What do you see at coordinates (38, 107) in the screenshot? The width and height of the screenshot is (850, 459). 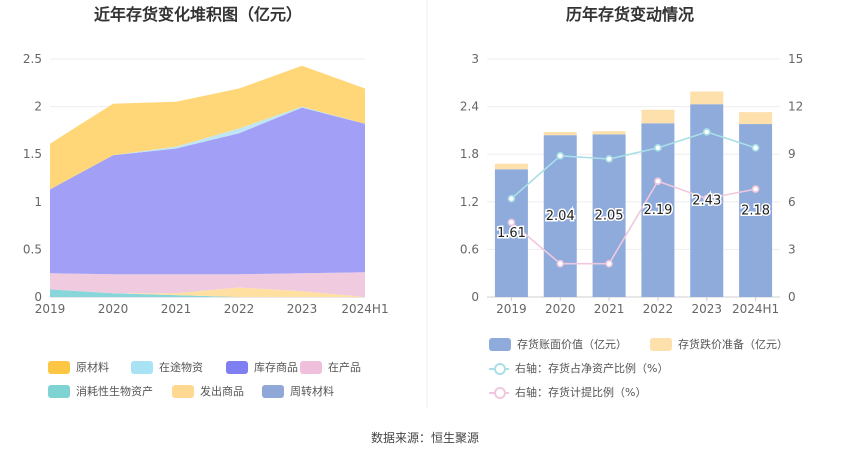 I see `left-y-tick-label: 2` at bounding box center [38, 107].